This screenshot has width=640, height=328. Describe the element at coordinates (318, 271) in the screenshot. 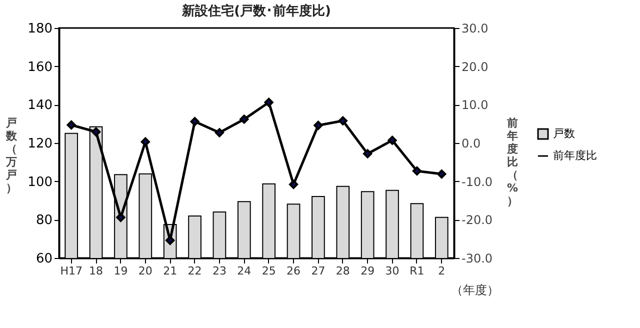

I see `x-tick-label: 27` at that location.